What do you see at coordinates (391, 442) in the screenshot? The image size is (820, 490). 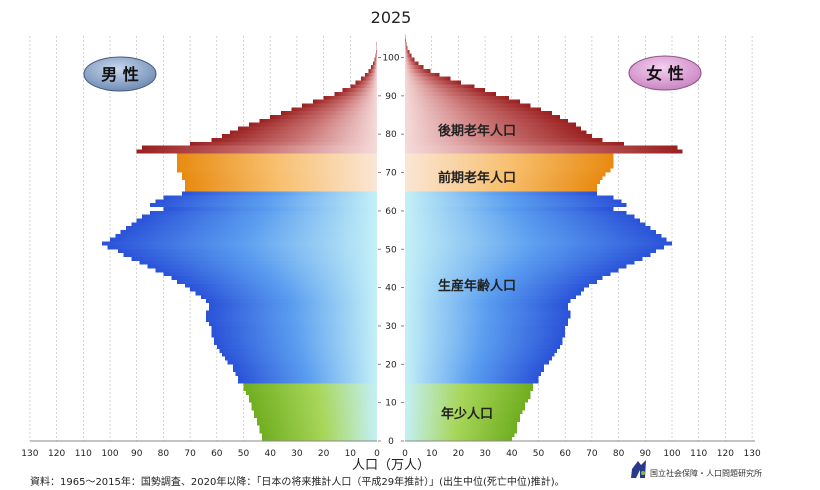 I see `age-tick-label: 0` at bounding box center [391, 442].